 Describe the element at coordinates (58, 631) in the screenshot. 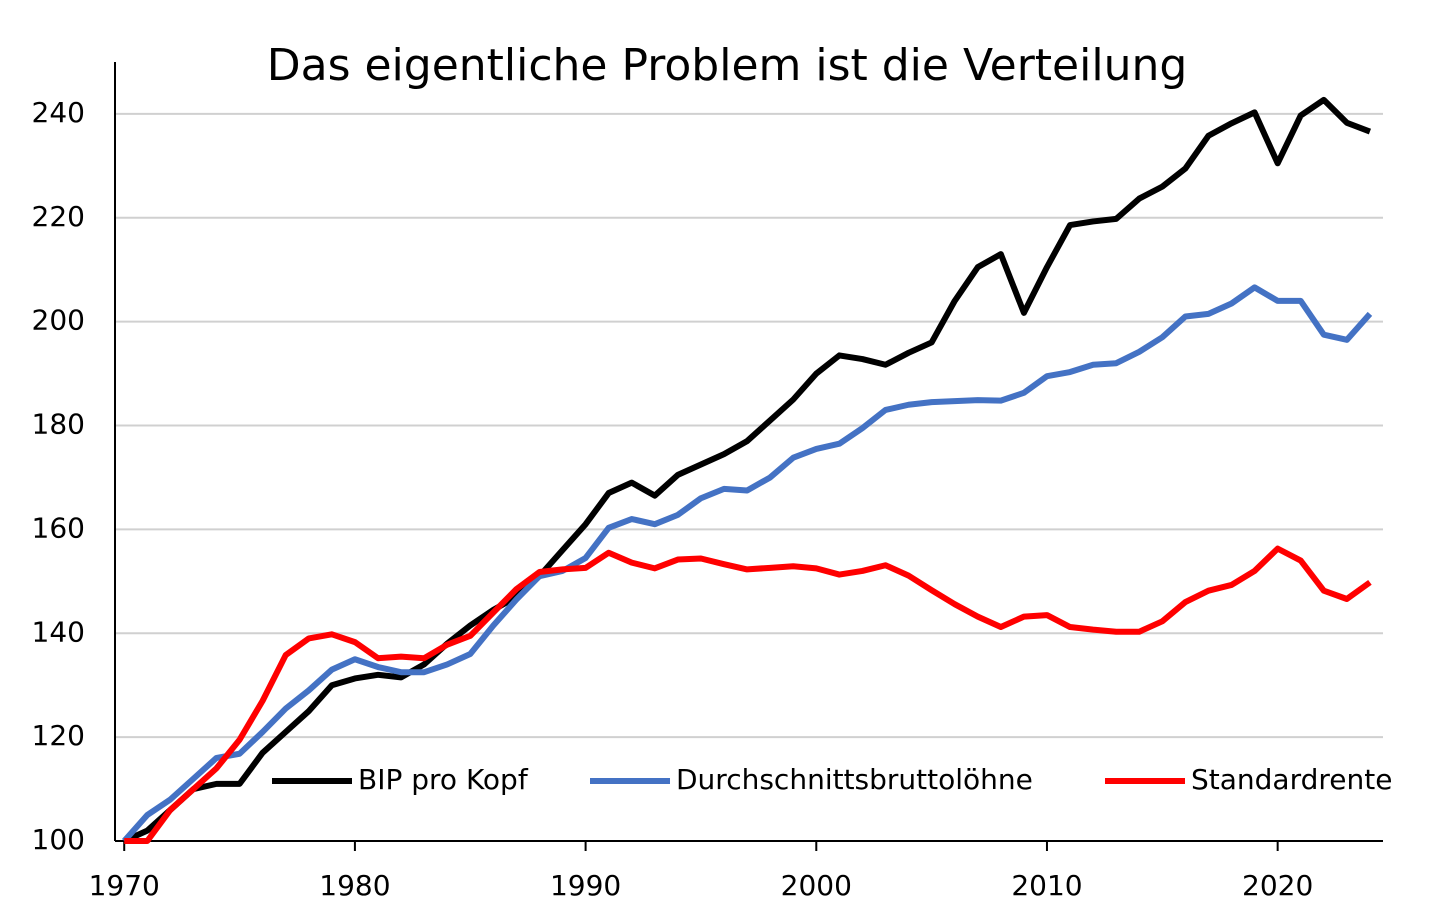

I see `y-tick-label: 140` at that location.